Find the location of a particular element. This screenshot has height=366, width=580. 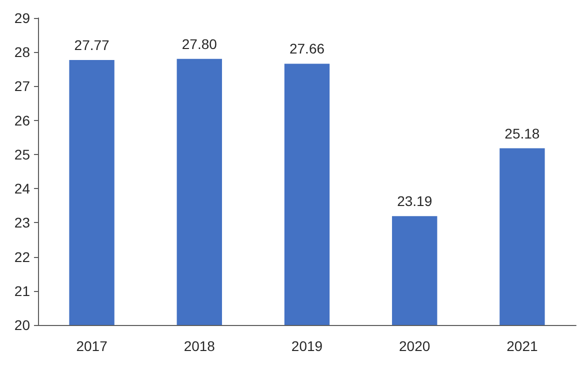

data-label: 27.66 is located at coordinates (307, 48).